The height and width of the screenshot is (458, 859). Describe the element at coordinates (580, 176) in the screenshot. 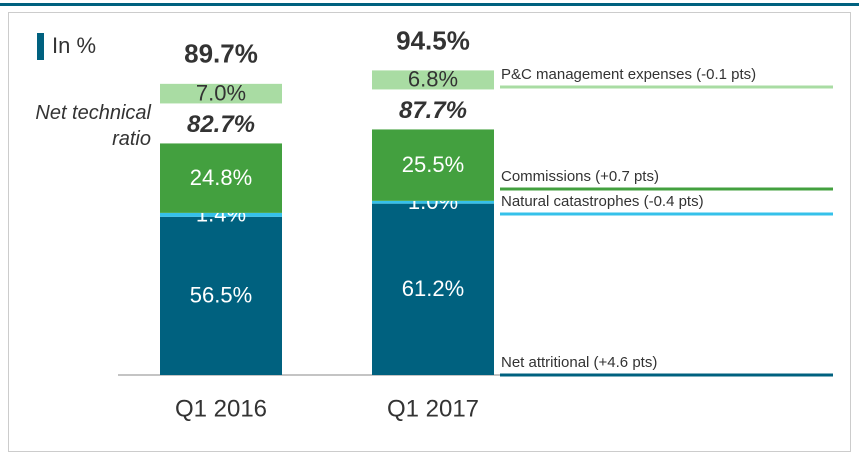

I see `legend-label: Commissions (+0.7 pts)` at that location.